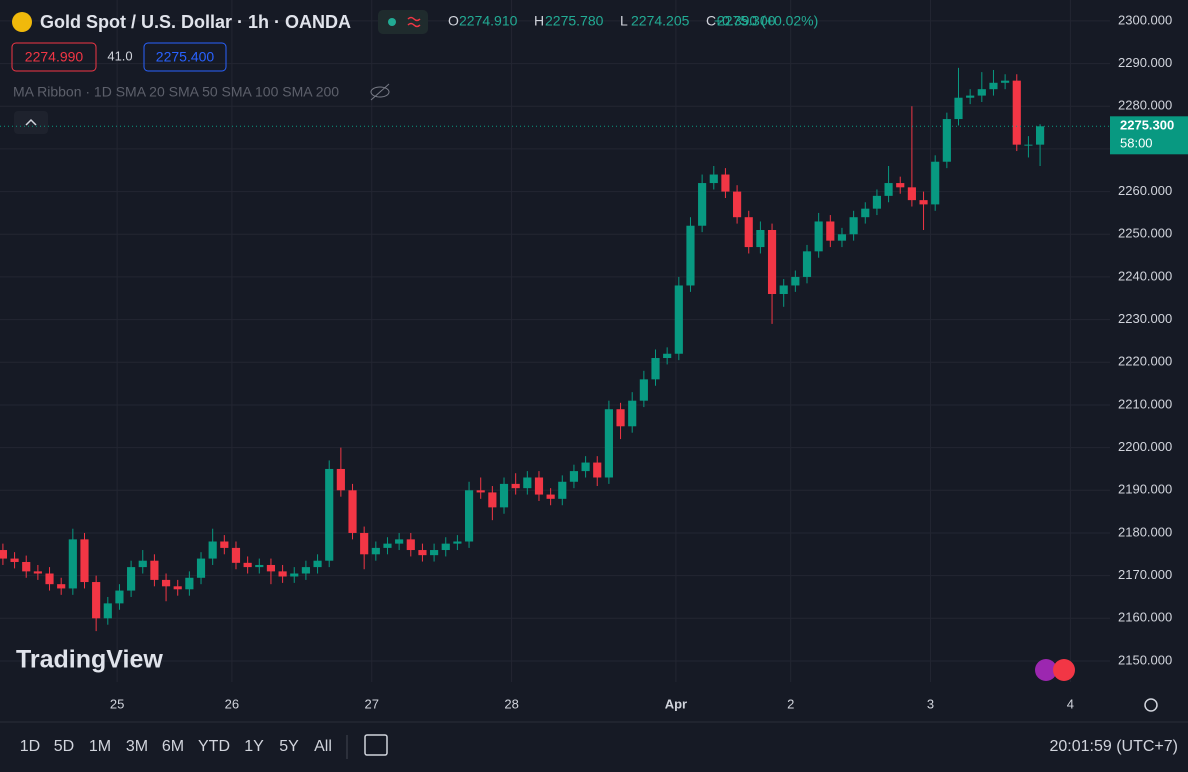 This screenshot has height=772, width=1188. I want to click on y-tick-label: 2230.000, so click(1145, 318).